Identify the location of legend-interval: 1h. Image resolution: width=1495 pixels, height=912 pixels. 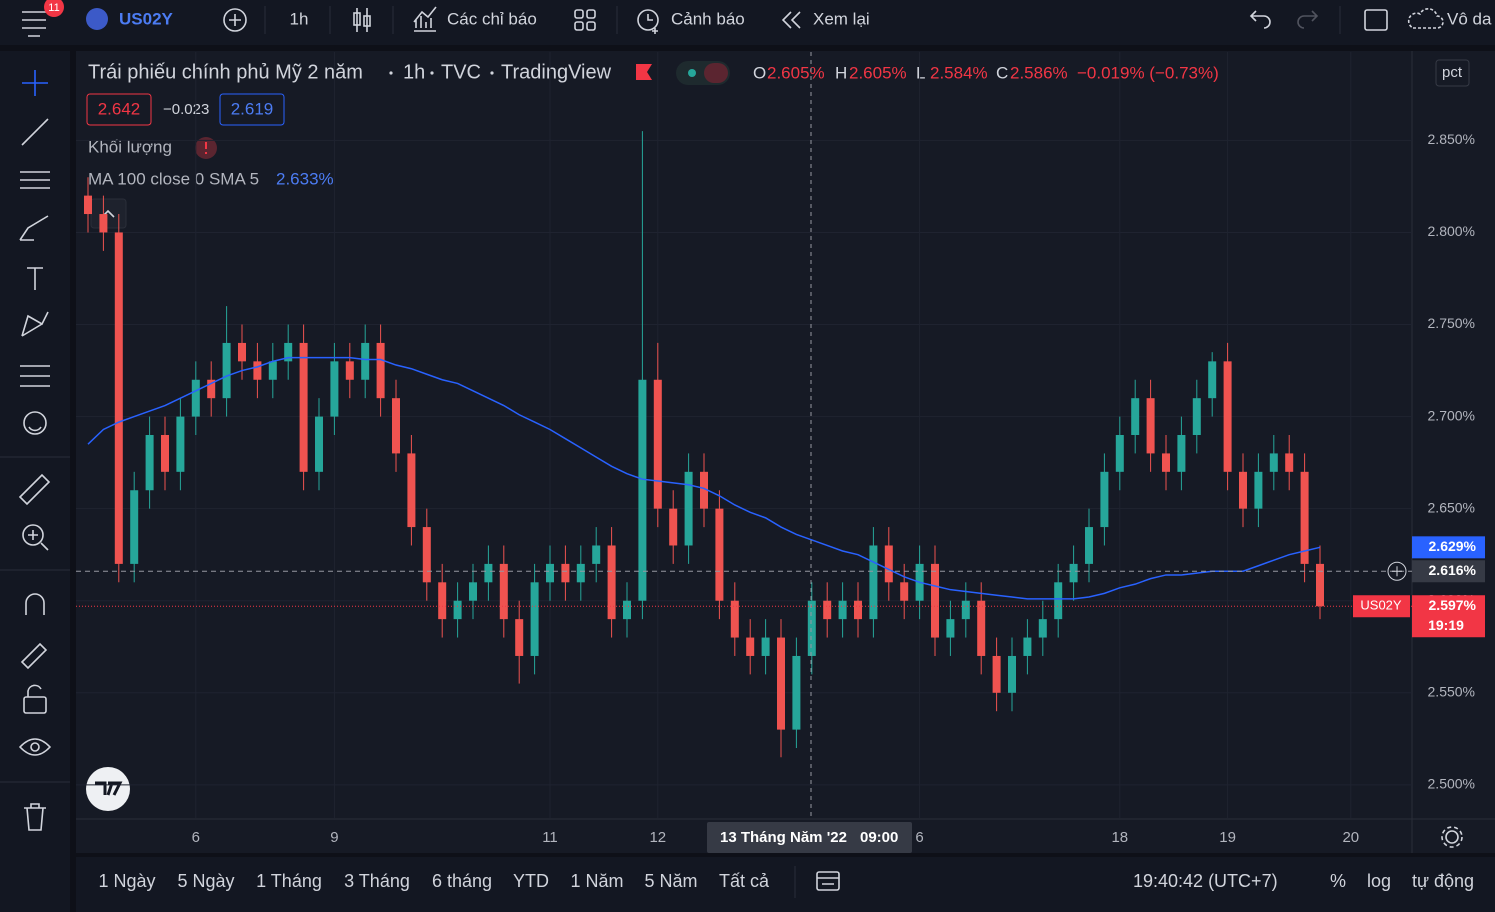
(414, 72).